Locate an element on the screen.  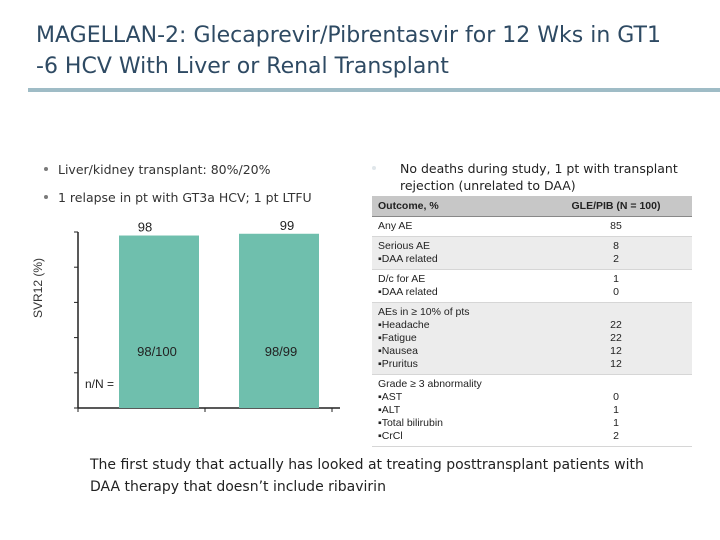
outcome-label: Grade ≥ 3 abnormality is located at coordinates (430, 384).